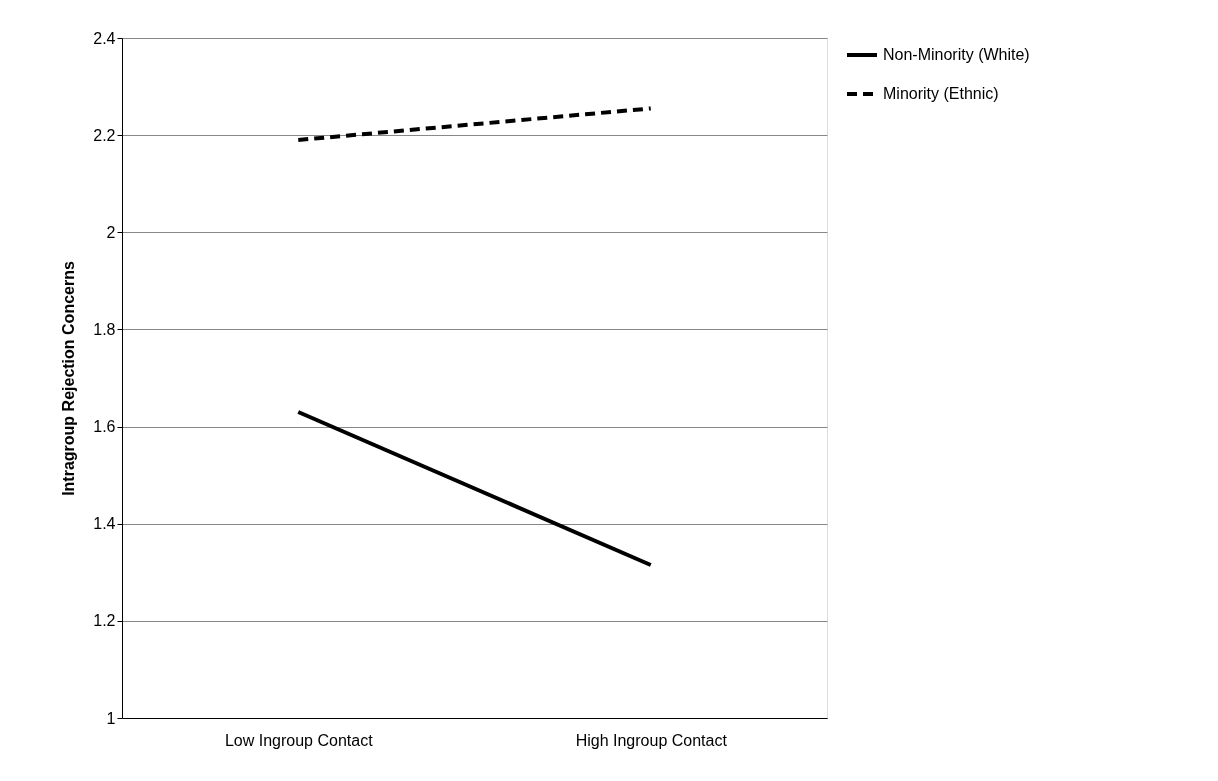 This screenshot has width=1218, height=781. I want to click on y-axis-title: Intragroup Rejection Concerns, so click(69, 378).